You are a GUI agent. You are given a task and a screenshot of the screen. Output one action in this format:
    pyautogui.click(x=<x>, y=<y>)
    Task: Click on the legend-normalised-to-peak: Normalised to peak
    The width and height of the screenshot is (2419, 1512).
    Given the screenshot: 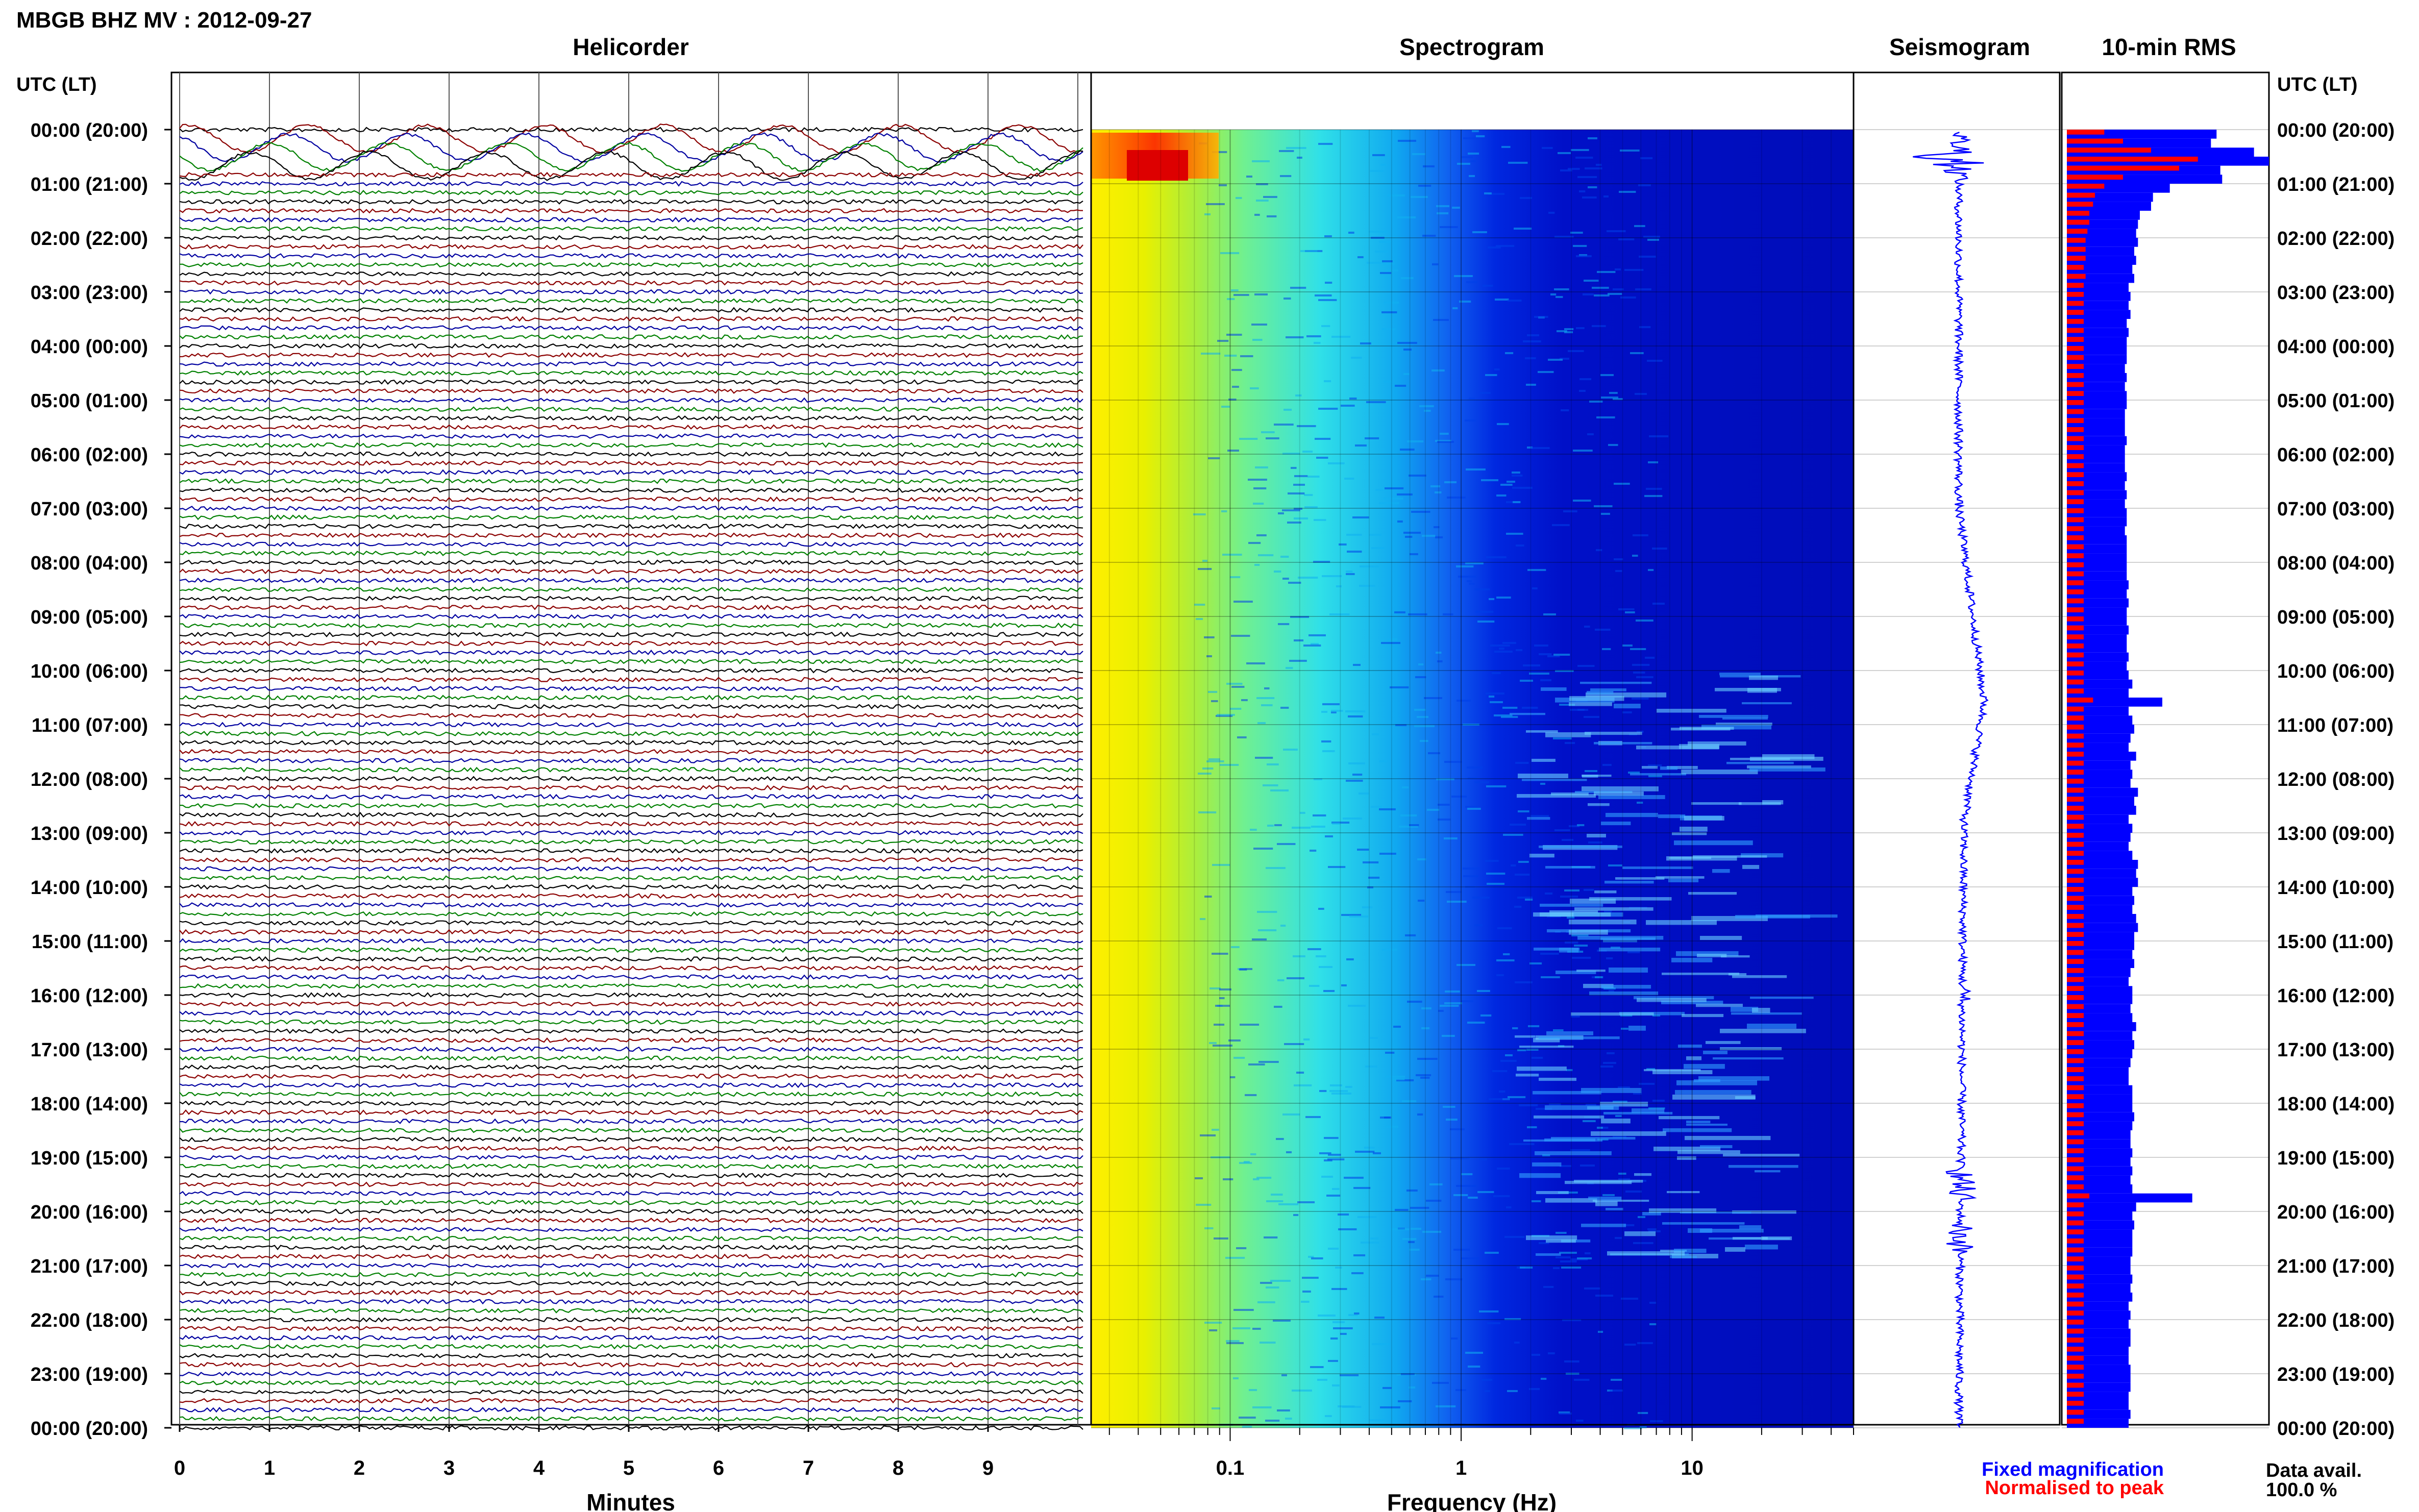 What is the action you would take?
    pyautogui.click(x=2074, y=1488)
    